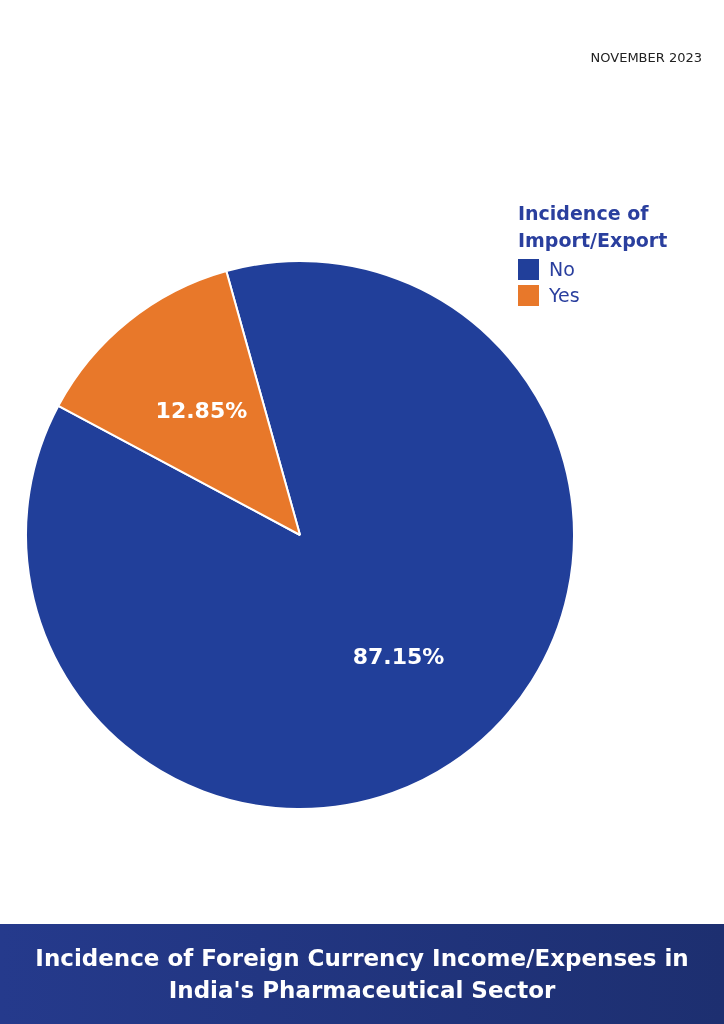 The width and height of the screenshot is (724, 1024). Describe the element at coordinates (562, 269) in the screenshot. I see `legend-label: No` at that location.